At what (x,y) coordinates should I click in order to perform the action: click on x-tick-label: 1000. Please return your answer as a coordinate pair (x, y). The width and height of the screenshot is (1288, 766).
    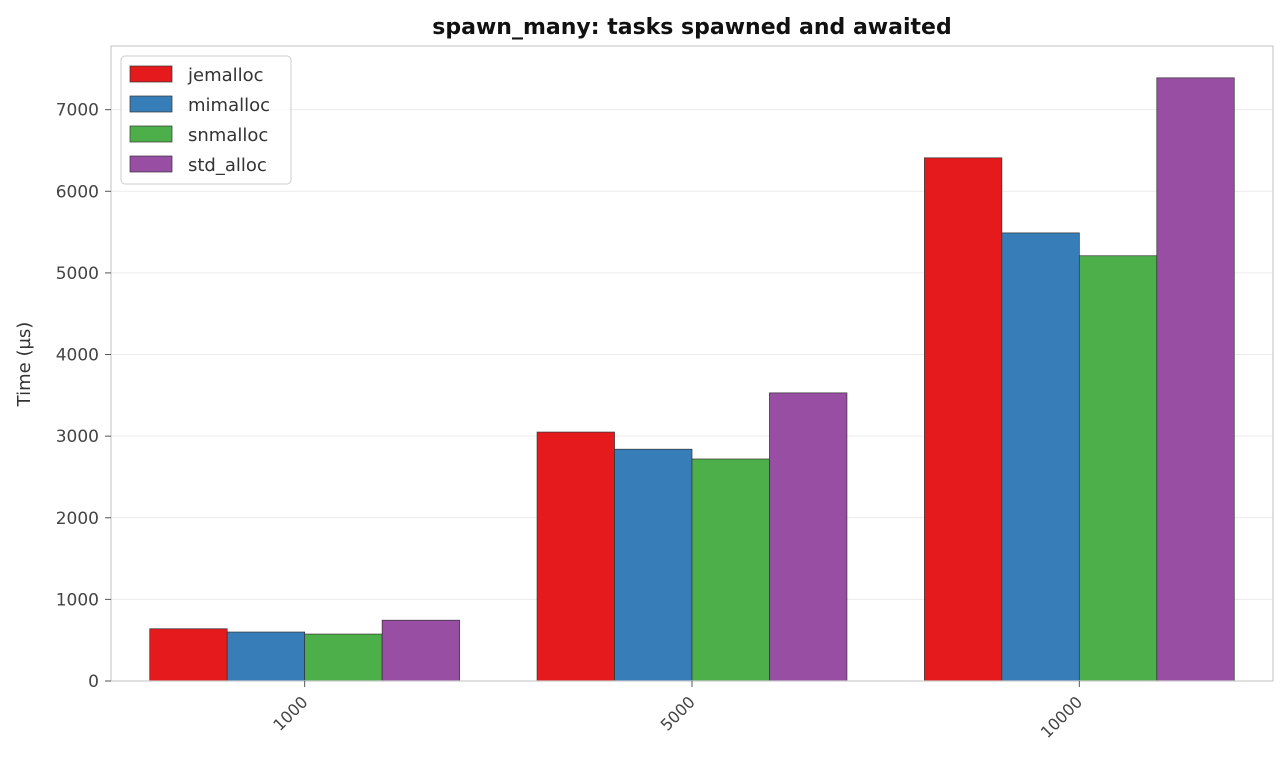
    Looking at the image, I should click on (290, 713).